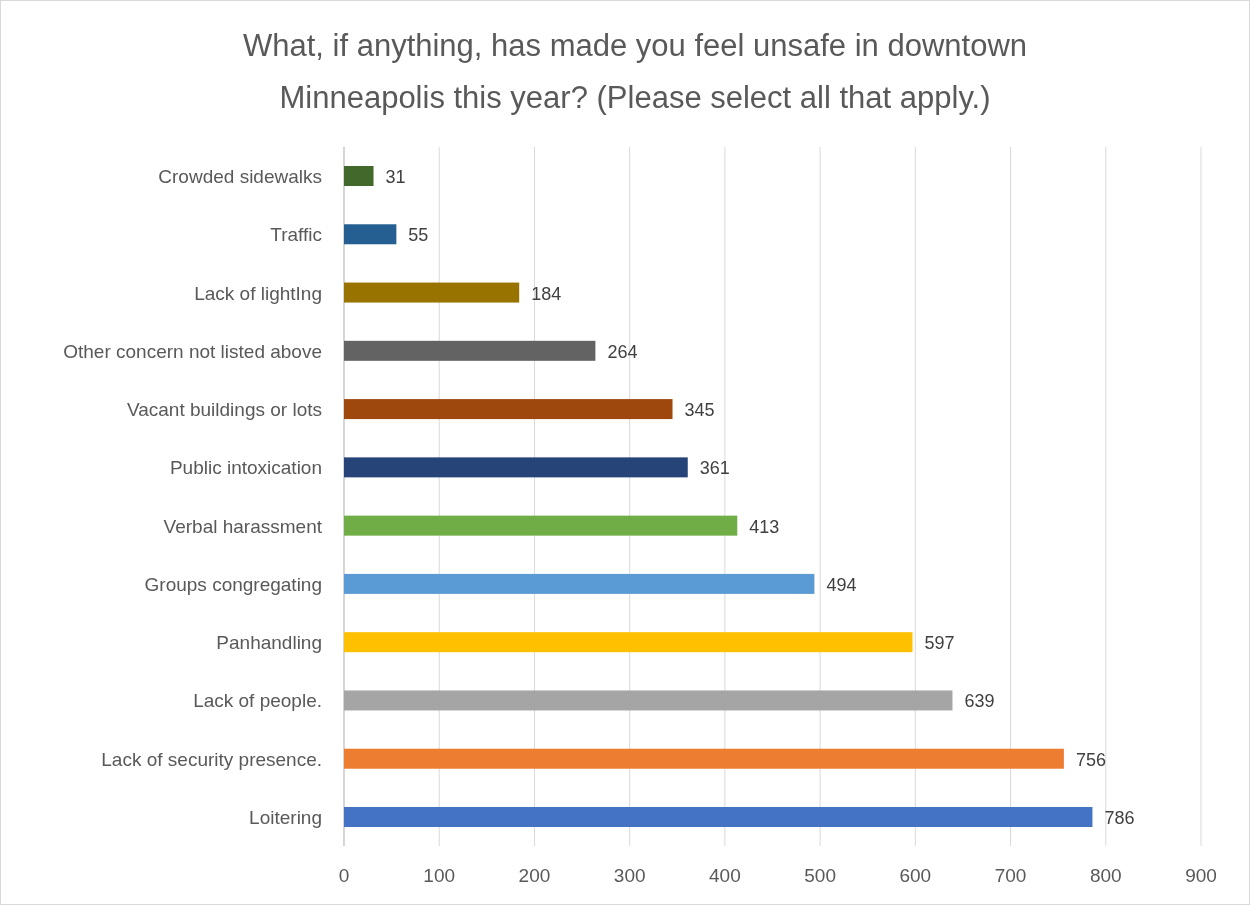  Describe the element at coordinates (1119, 818) in the screenshot. I see `data-label: 786` at that location.